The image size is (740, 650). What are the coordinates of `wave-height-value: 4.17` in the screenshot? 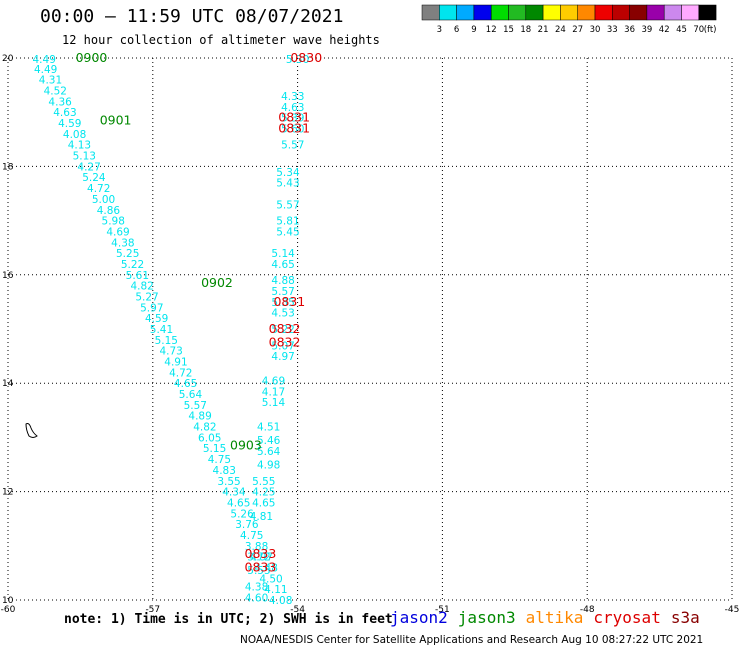 It's located at (273, 392).